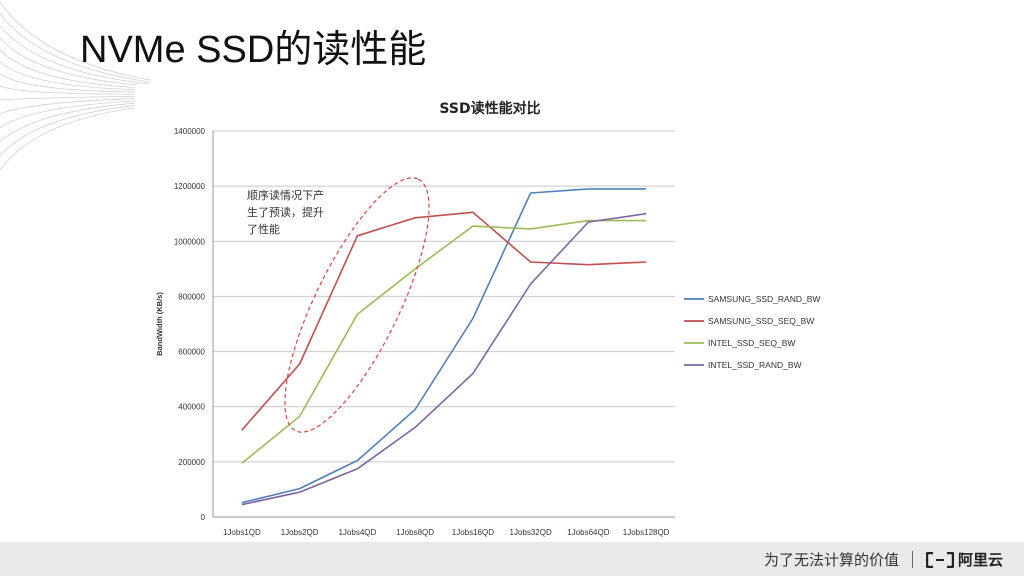  I want to click on x-tick-label: 1Jobs128QD, so click(646, 532).